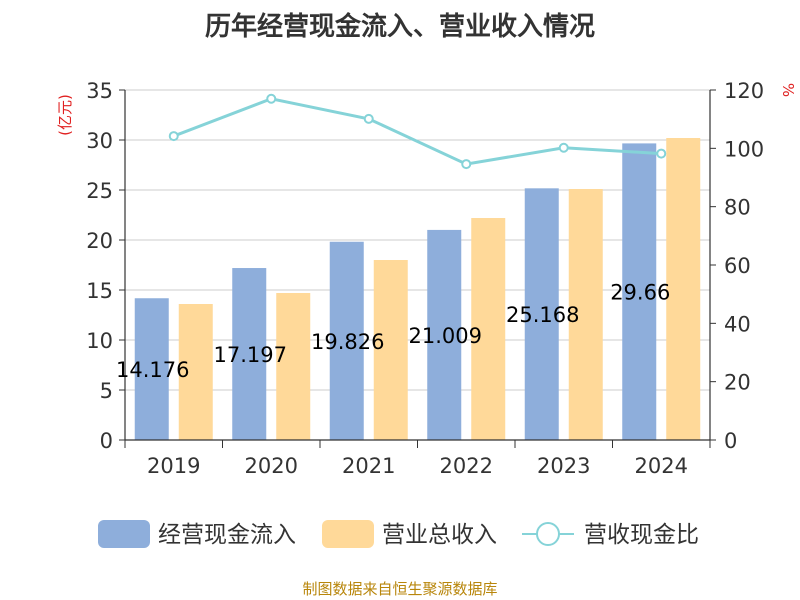  Describe the element at coordinates (99, 91) in the screenshot. I see `y-left-tick-label: 35` at that location.